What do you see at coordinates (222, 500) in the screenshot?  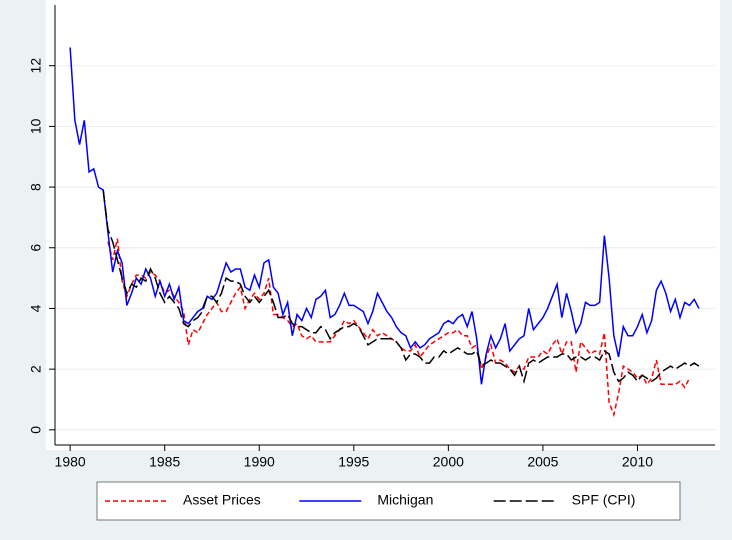 I see `legend-label: Asset Prices` at bounding box center [222, 500].